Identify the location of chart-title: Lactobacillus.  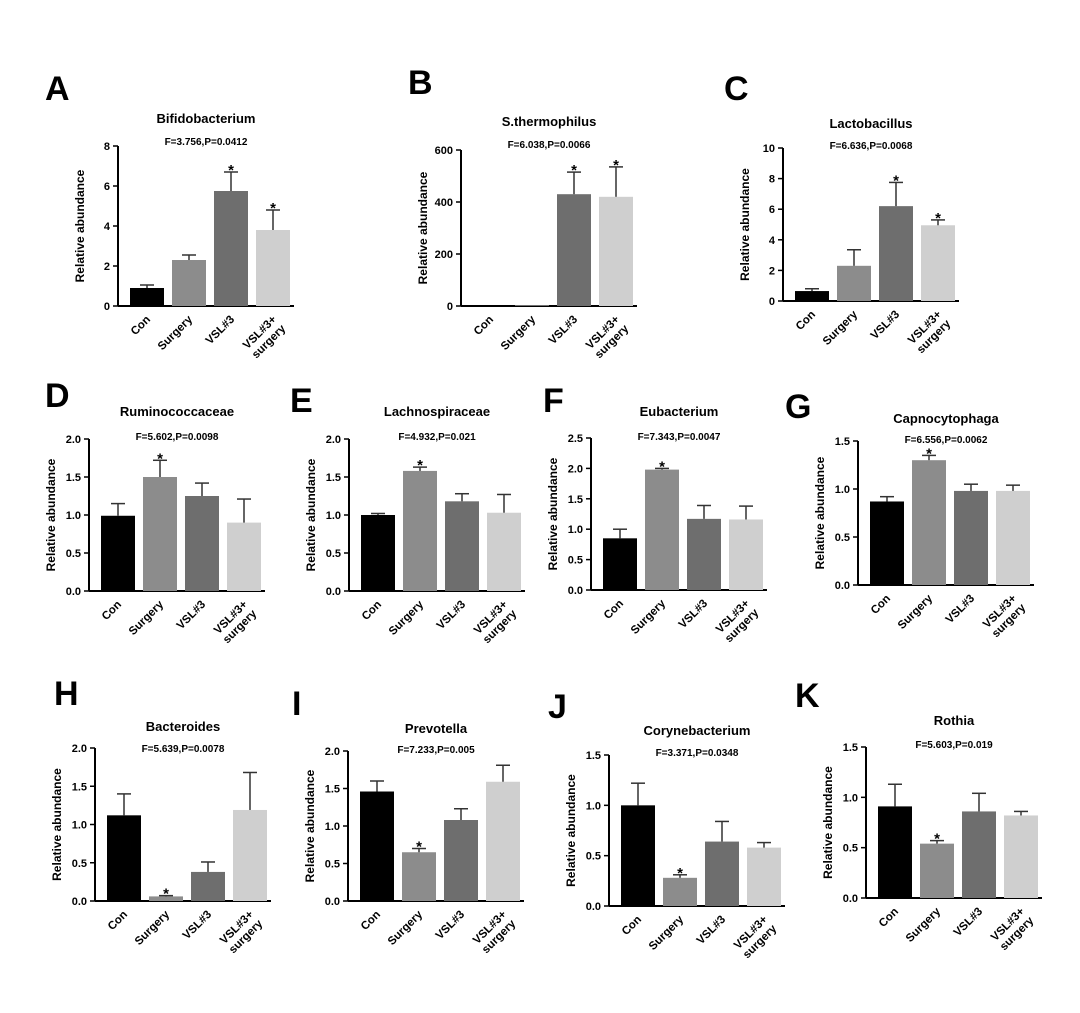
(870, 123).